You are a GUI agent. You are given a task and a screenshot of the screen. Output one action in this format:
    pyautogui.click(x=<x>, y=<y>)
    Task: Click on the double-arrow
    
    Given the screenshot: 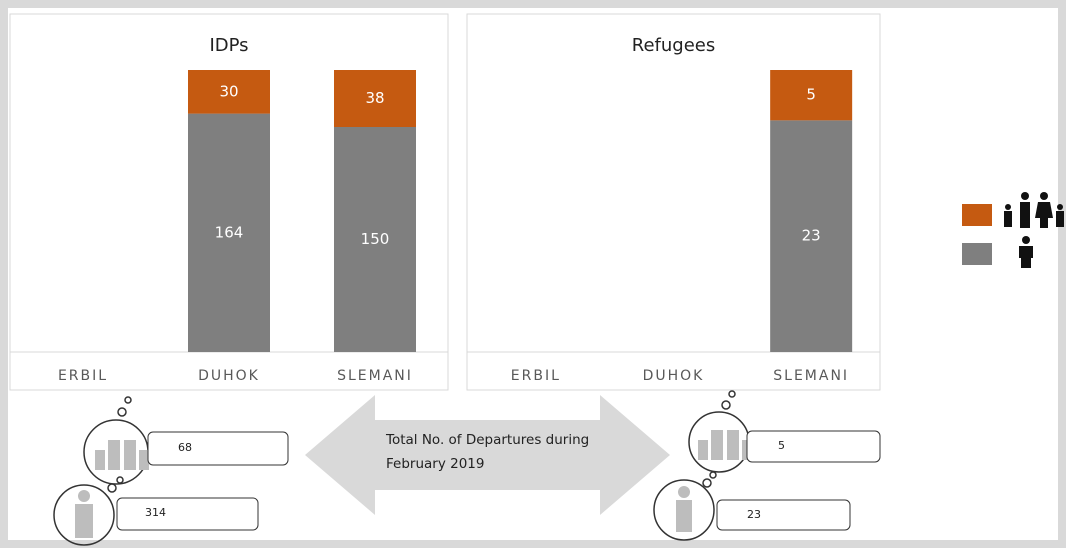 What is the action you would take?
    pyautogui.click(x=487, y=455)
    